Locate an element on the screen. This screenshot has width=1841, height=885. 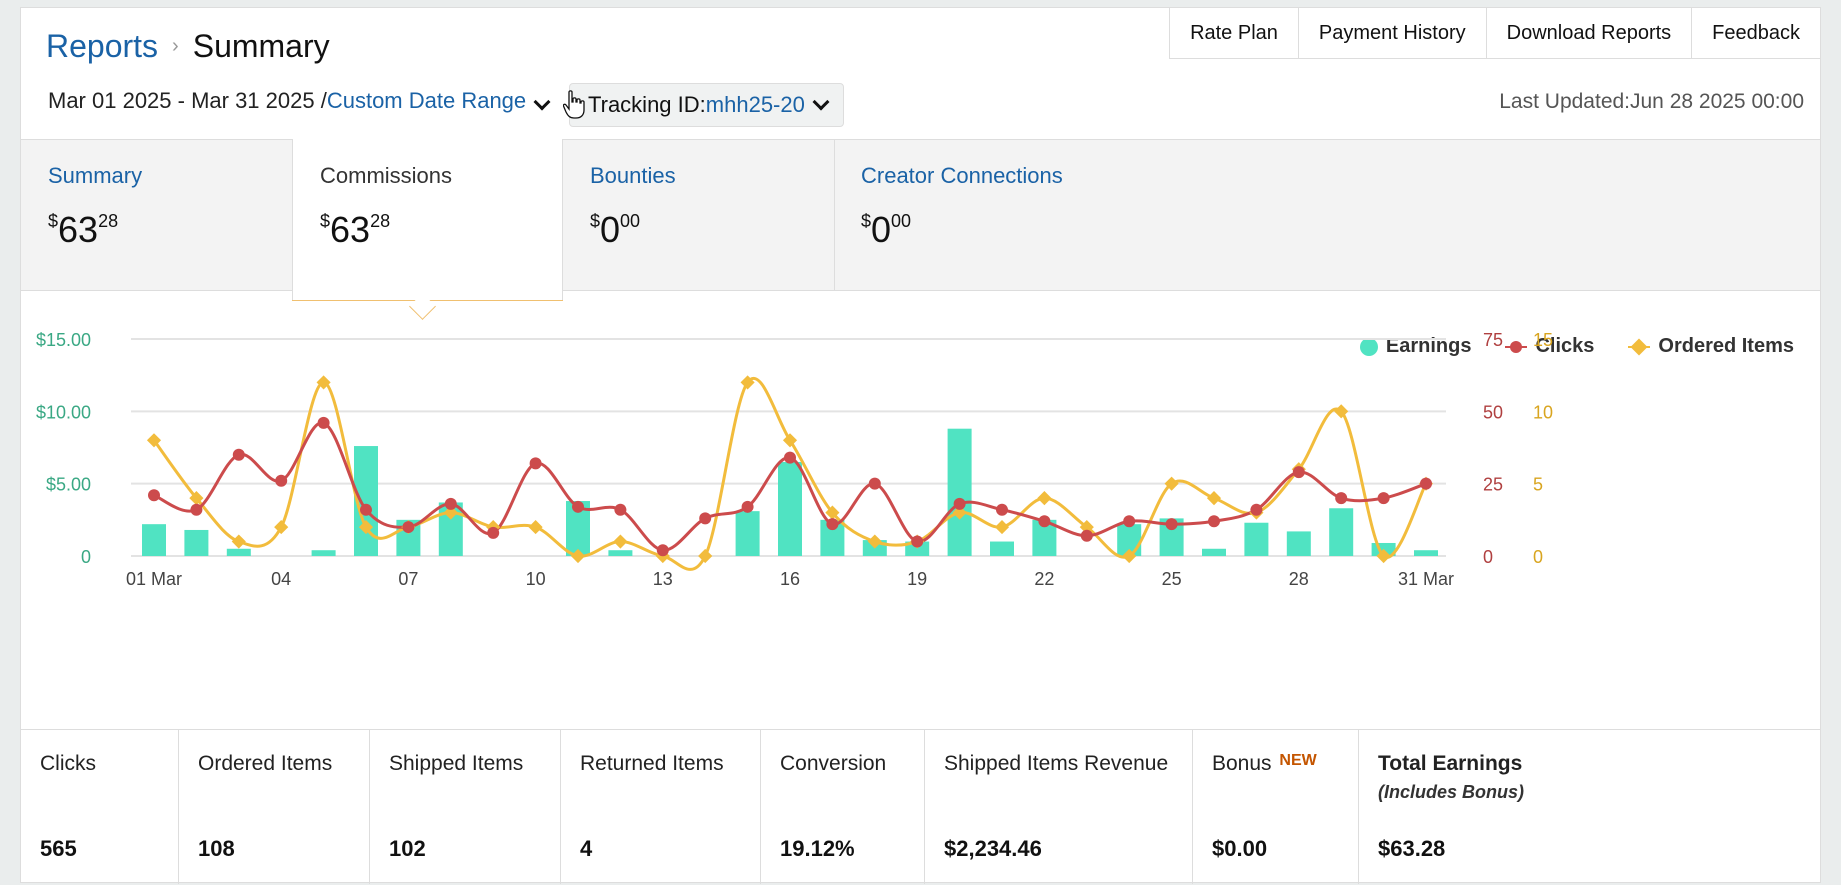
metric-total-earnings-label: Total Earnings is located at coordinates (1450, 763).